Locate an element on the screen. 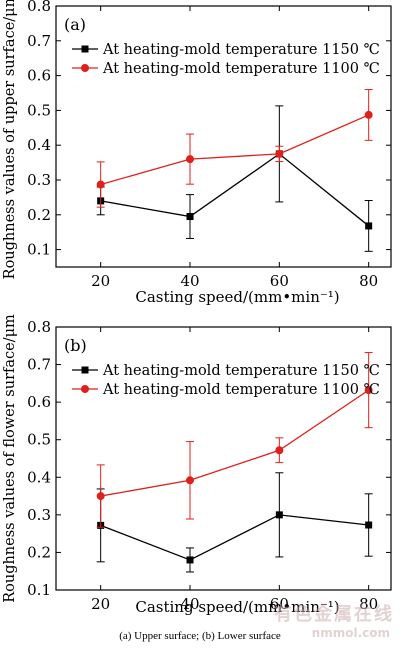 This screenshot has height=654, width=400. panel-label: (a) is located at coordinates (75, 24).